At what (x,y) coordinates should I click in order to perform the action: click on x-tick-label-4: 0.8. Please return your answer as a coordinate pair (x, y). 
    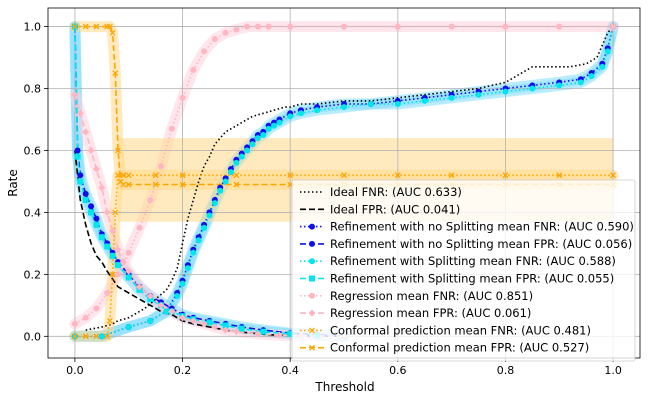
    Looking at the image, I should click on (506, 370).